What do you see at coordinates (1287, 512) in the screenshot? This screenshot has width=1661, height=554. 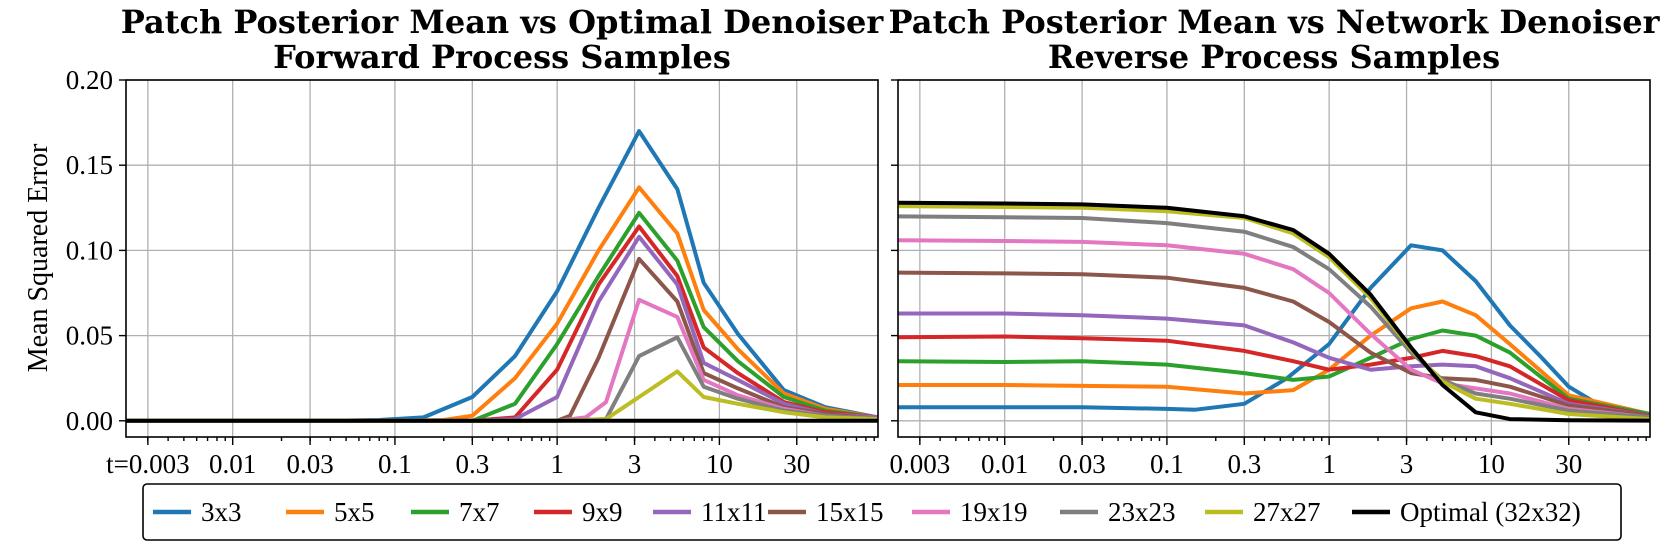 I see `legend-label: 27x27` at bounding box center [1287, 512].